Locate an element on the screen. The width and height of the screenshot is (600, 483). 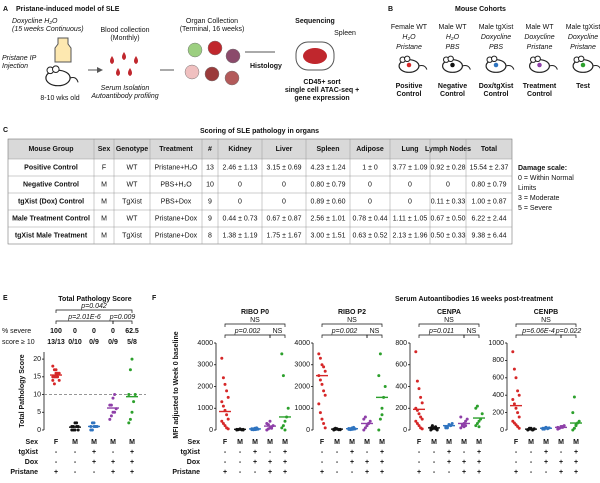
summary-value: 0 is located at coordinates (75, 331).